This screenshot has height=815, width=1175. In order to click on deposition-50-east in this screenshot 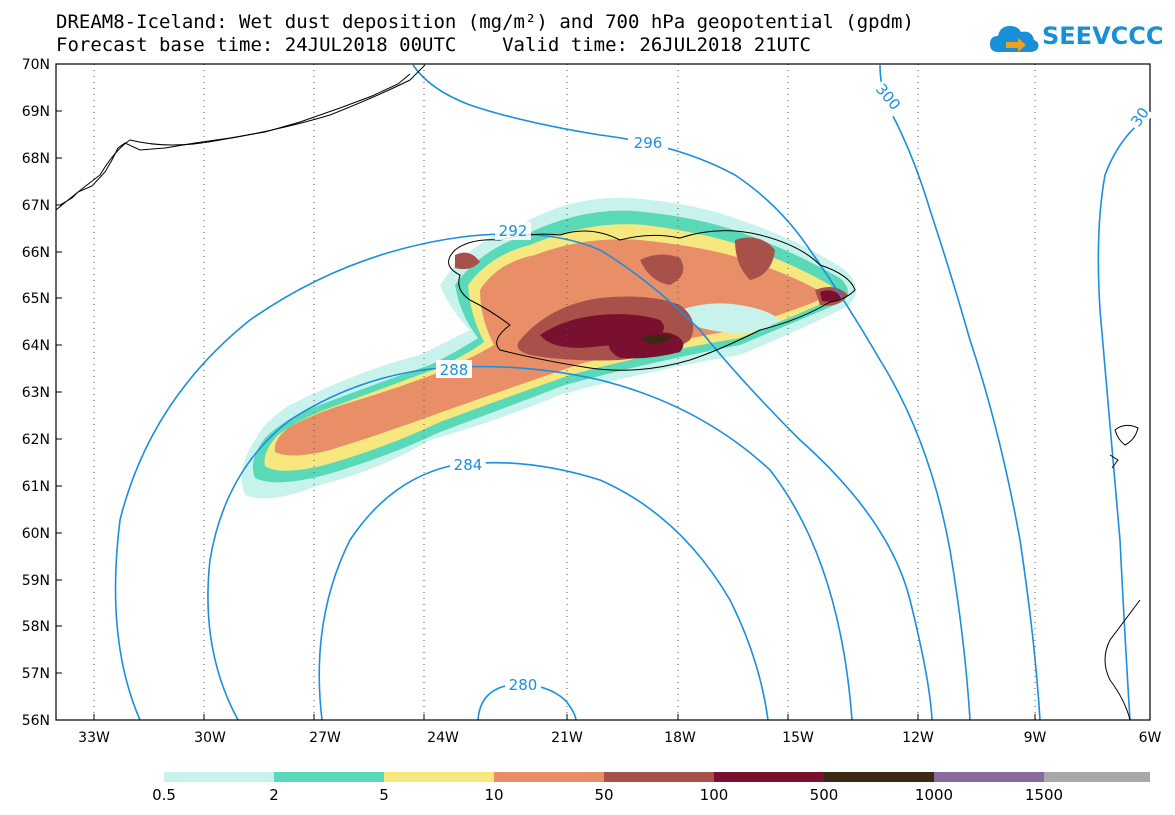, I will do `click(662, 269)`.